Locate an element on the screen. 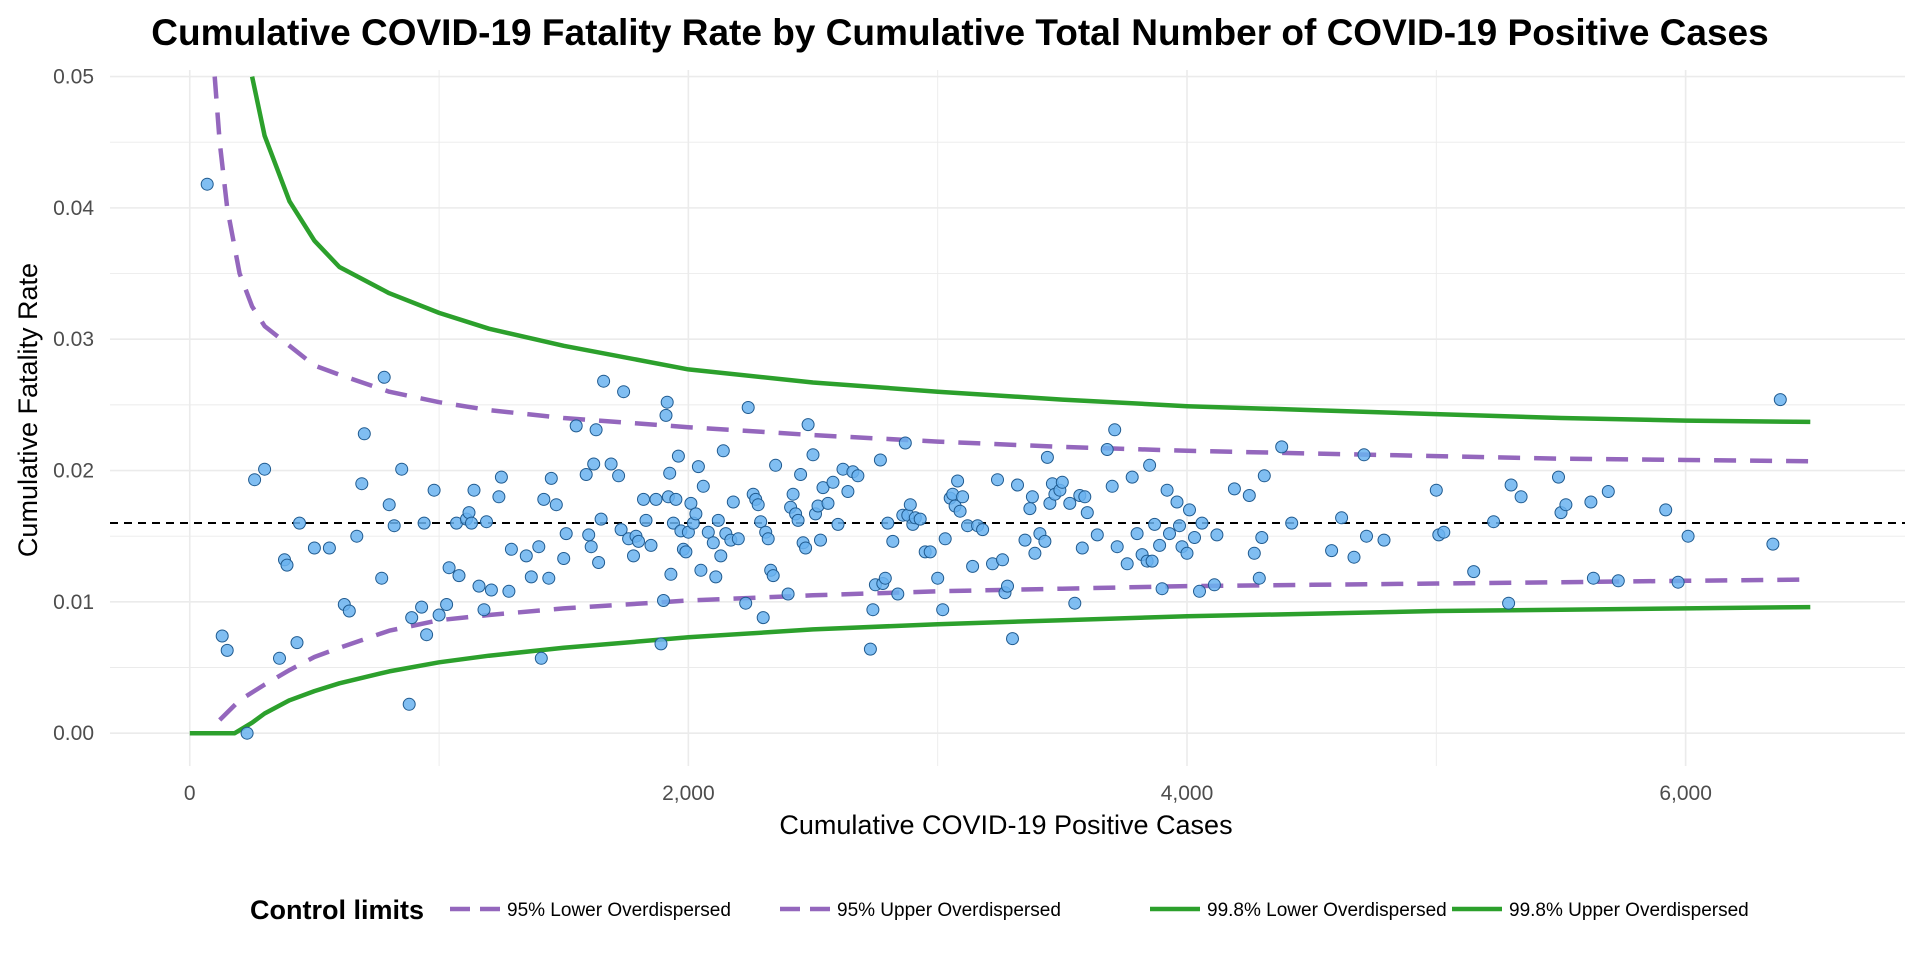  legend-label: 95% Upper Overdispersed is located at coordinates (949, 910).